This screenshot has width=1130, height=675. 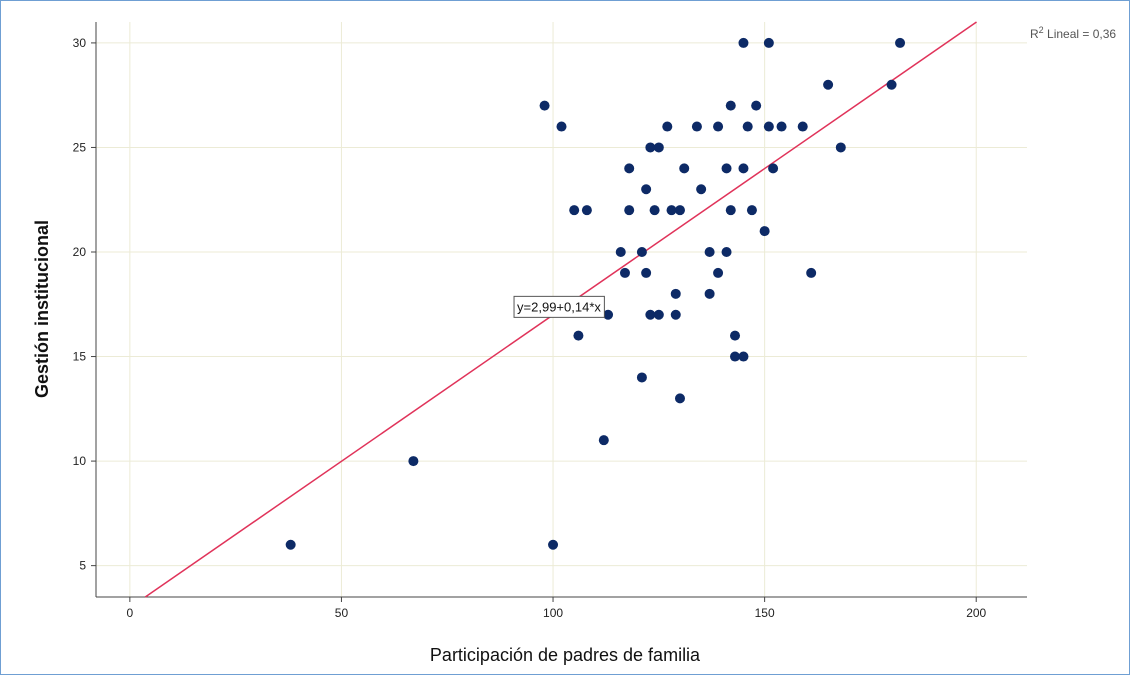 I want to click on r2-label: R2 Lineal = 0,36, so click(x=1073, y=33).